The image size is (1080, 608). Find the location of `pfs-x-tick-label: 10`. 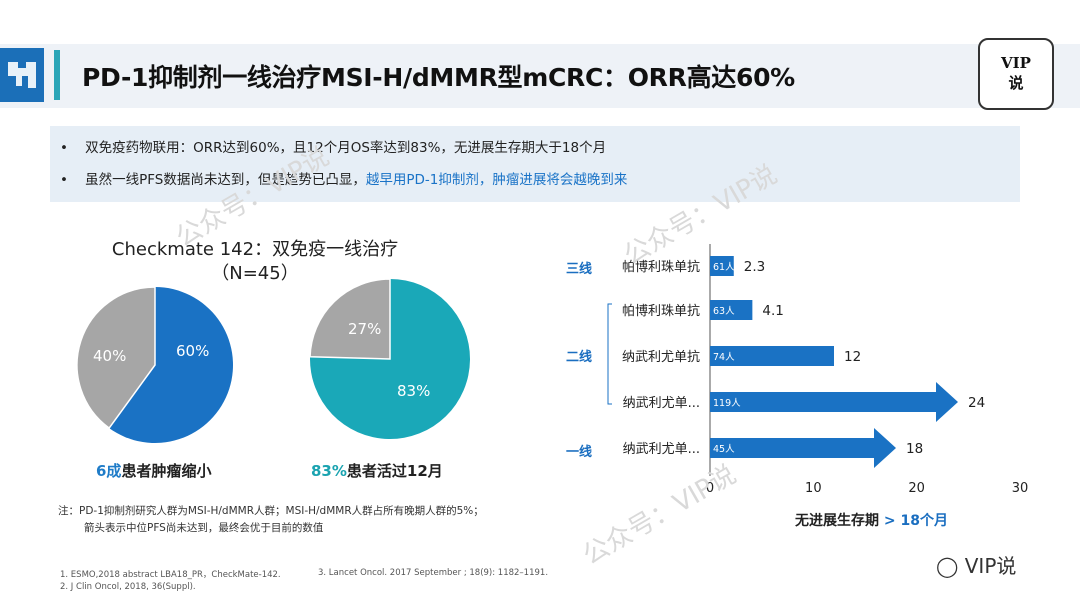

pfs-x-tick-label: 10 is located at coordinates (813, 488).